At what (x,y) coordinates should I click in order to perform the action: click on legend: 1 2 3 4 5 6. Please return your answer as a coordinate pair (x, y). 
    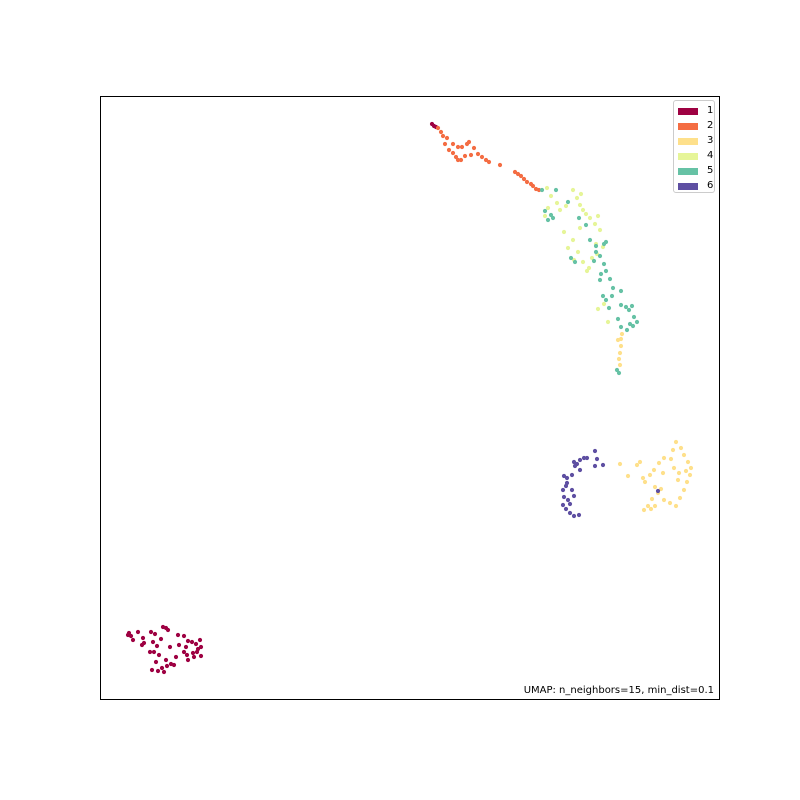
    Looking at the image, I should click on (694, 146).